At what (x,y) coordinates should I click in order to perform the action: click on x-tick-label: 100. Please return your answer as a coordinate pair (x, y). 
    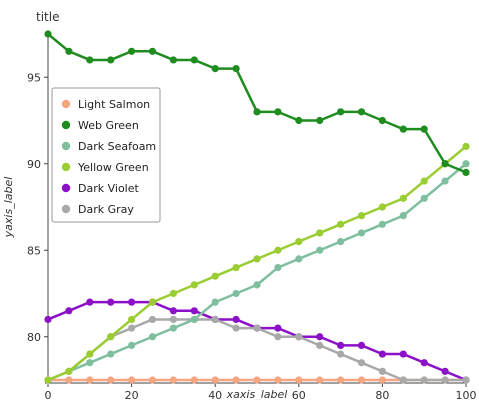
    Looking at the image, I should click on (466, 394).